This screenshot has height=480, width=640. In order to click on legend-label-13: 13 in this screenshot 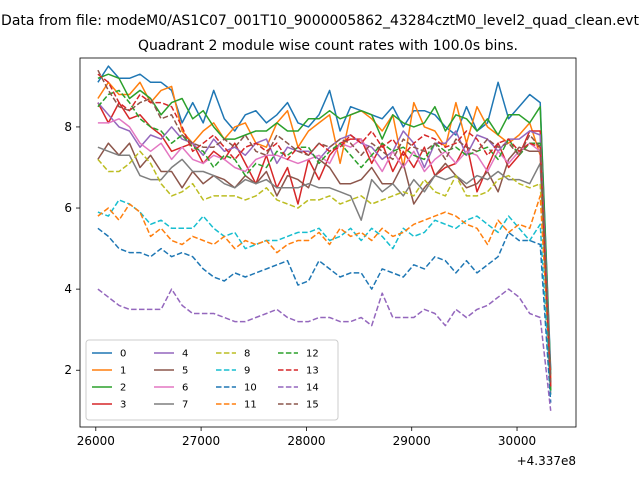, I will do `click(312, 371)`.